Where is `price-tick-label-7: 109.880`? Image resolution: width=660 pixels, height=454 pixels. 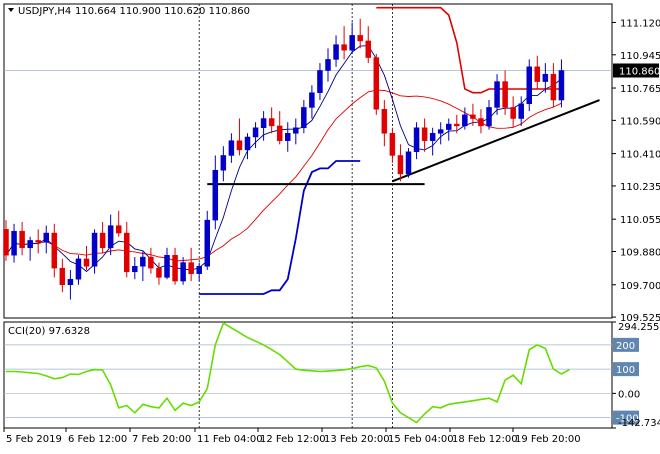
price-tick-label-7: 109.880 is located at coordinates (640, 253).